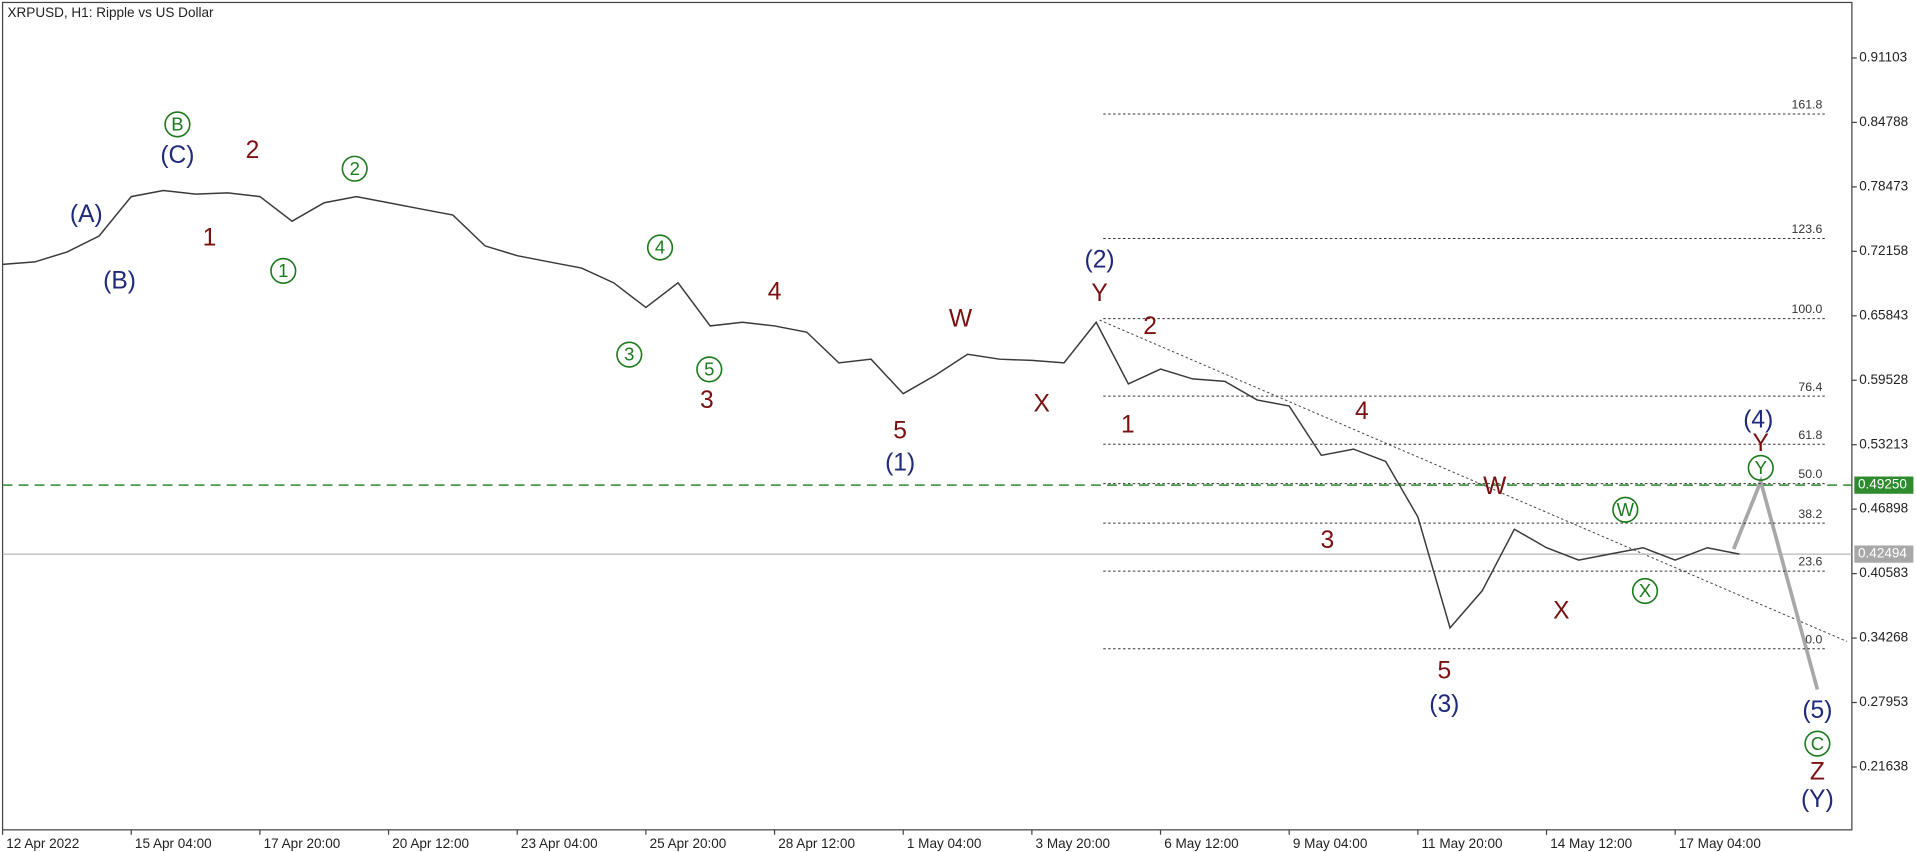  I want to click on y-tick-label: 0.59528, so click(1883, 379).